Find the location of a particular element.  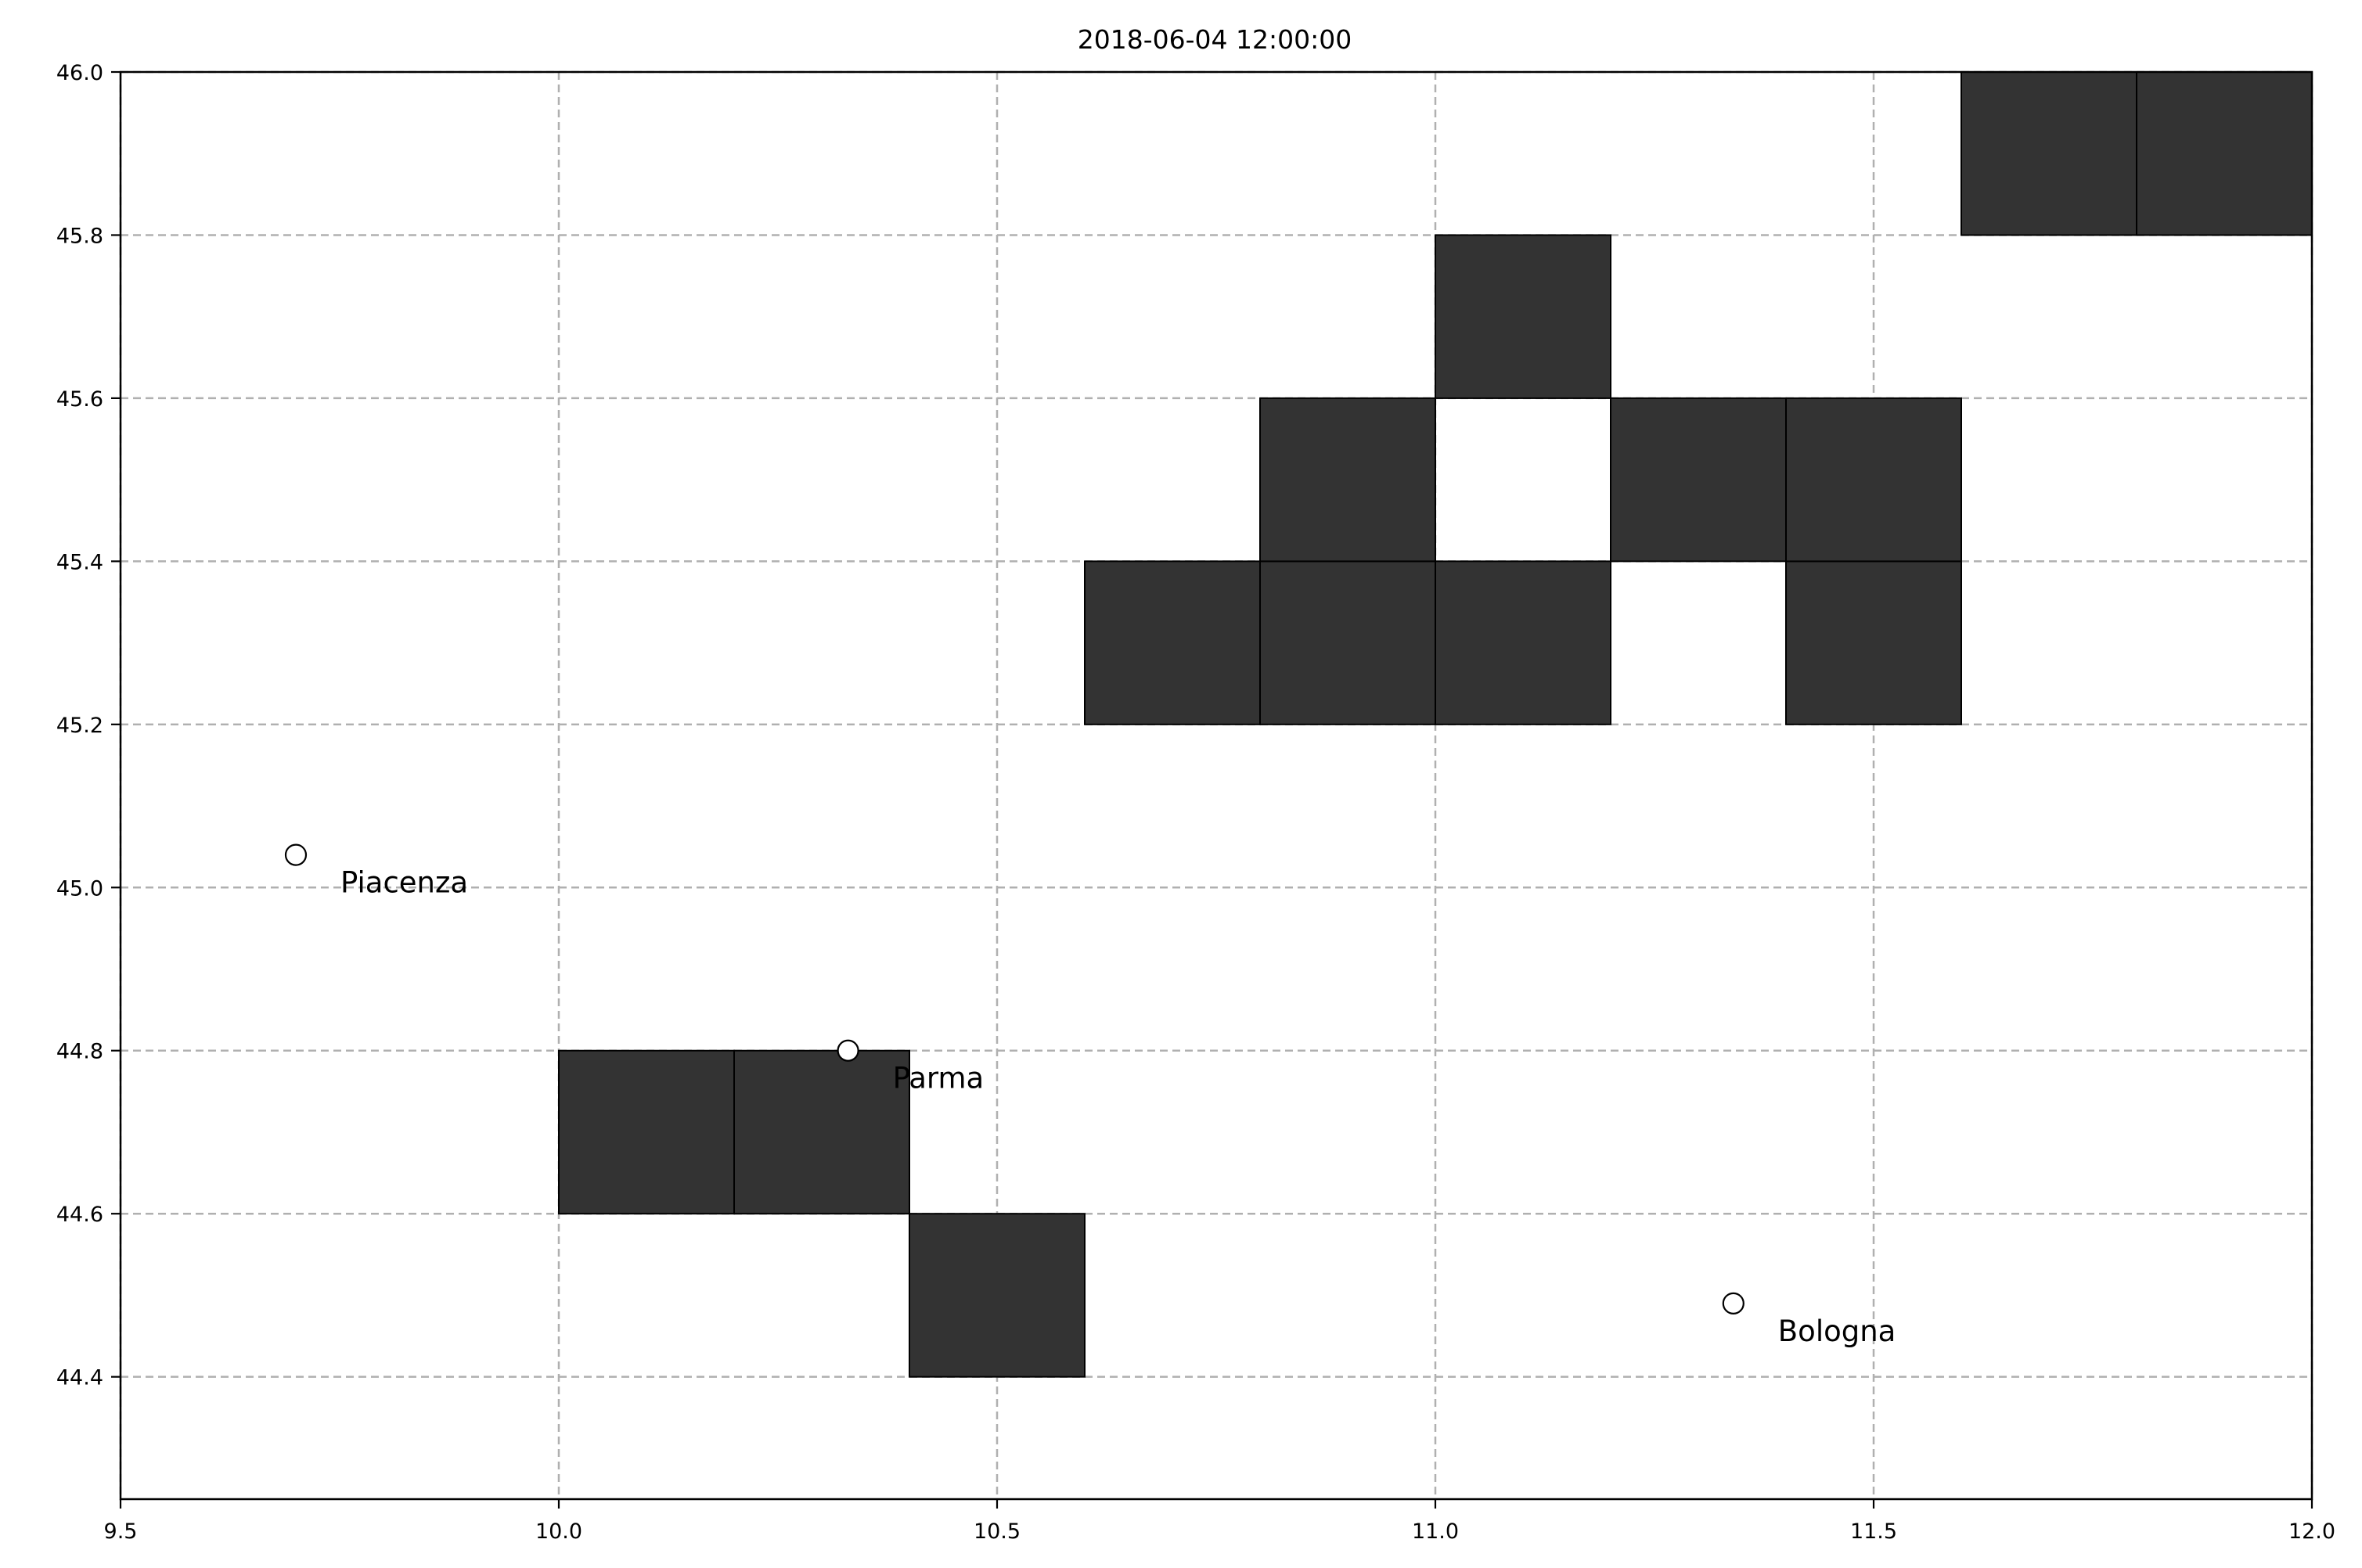

y-tick-label: 45.6 is located at coordinates (79, 400).